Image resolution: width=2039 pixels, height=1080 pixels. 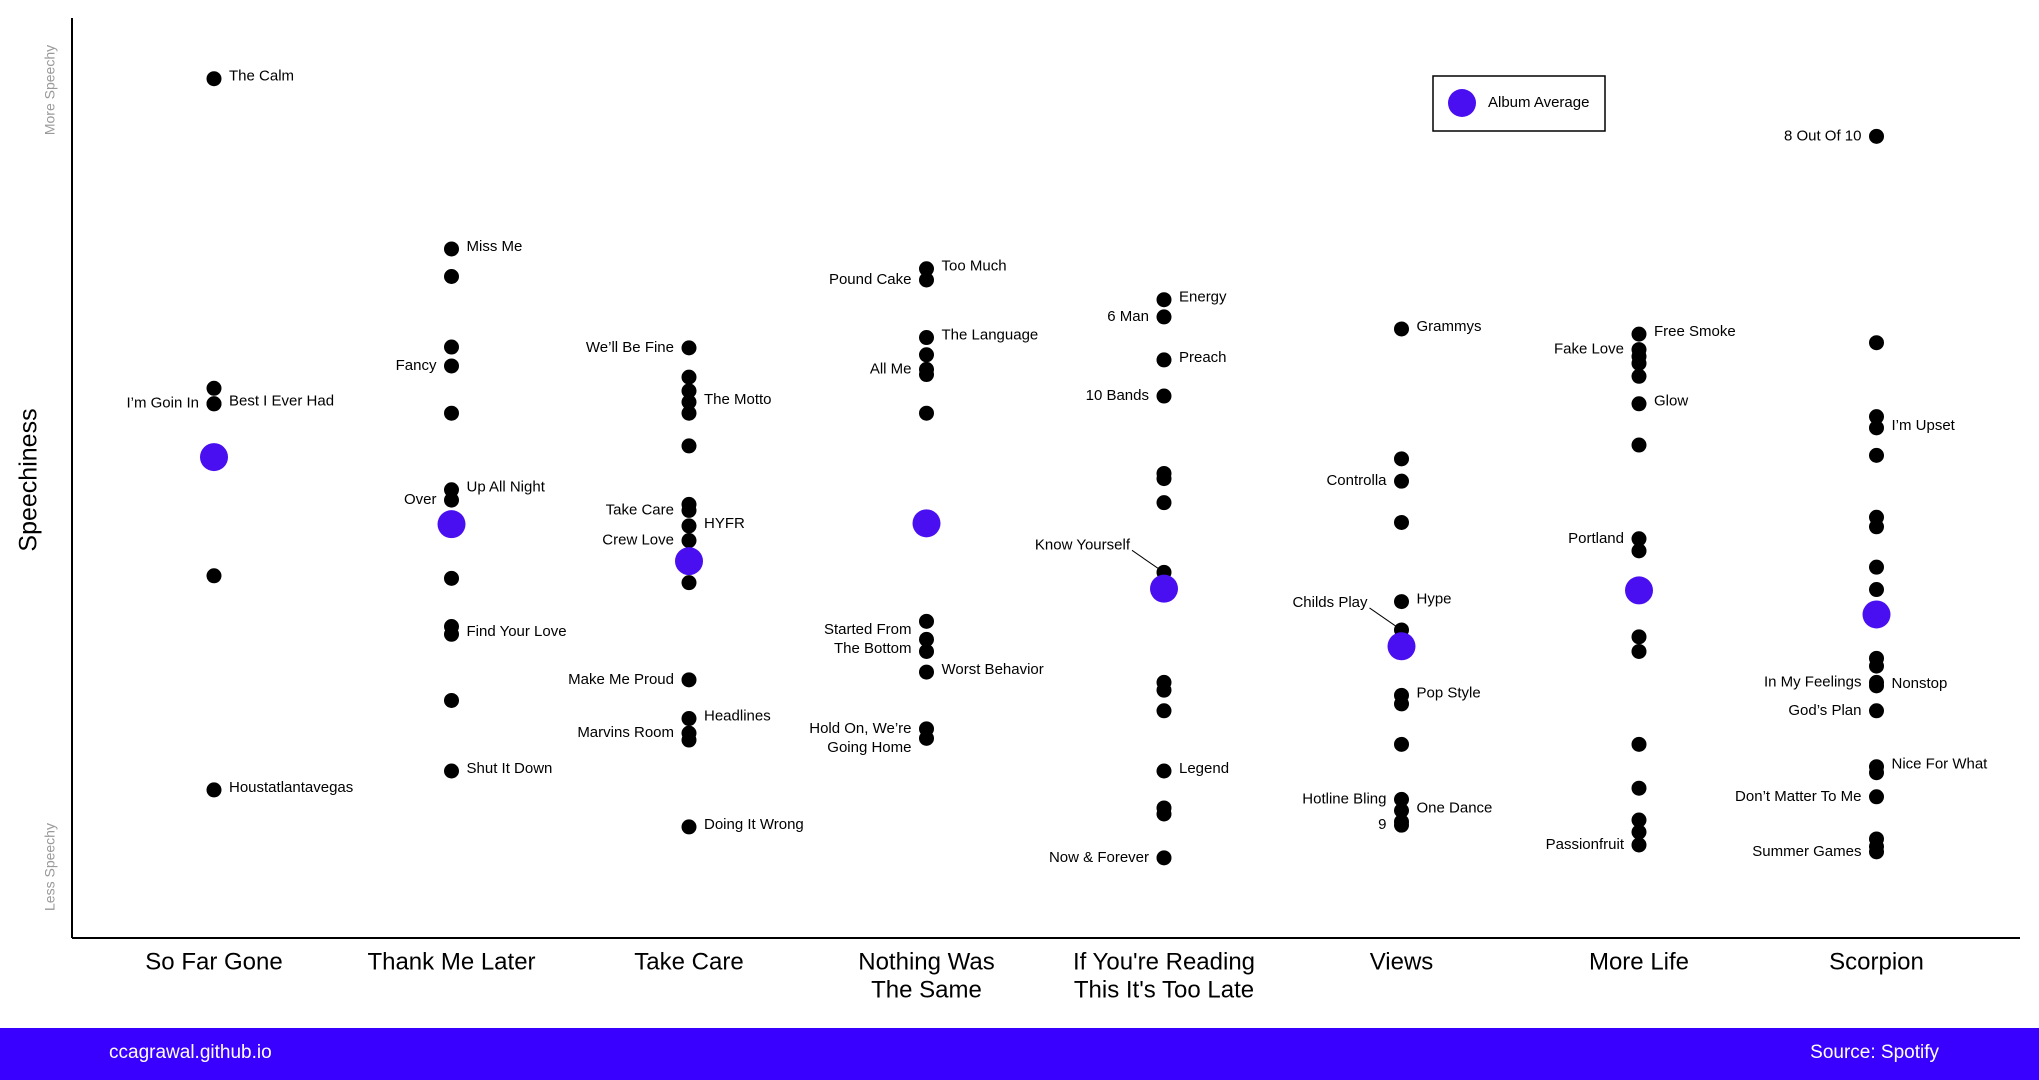 What do you see at coordinates (638, 539) in the screenshot?
I see `track-label: Crew Love` at bounding box center [638, 539].